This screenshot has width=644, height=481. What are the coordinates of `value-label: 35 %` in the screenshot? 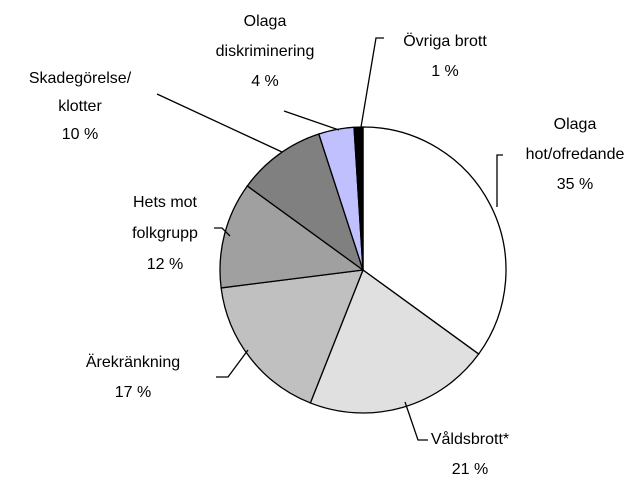 It's located at (575, 184).